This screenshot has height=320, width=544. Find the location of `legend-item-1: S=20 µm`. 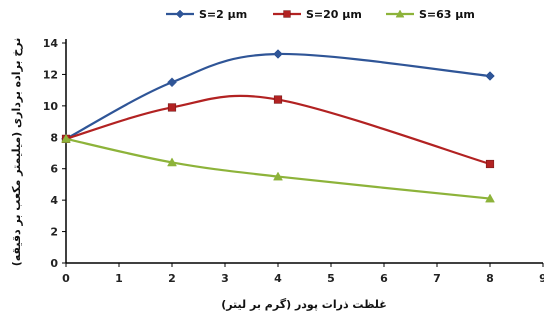

legend-item-1: S=20 µm is located at coordinates (317, 14).